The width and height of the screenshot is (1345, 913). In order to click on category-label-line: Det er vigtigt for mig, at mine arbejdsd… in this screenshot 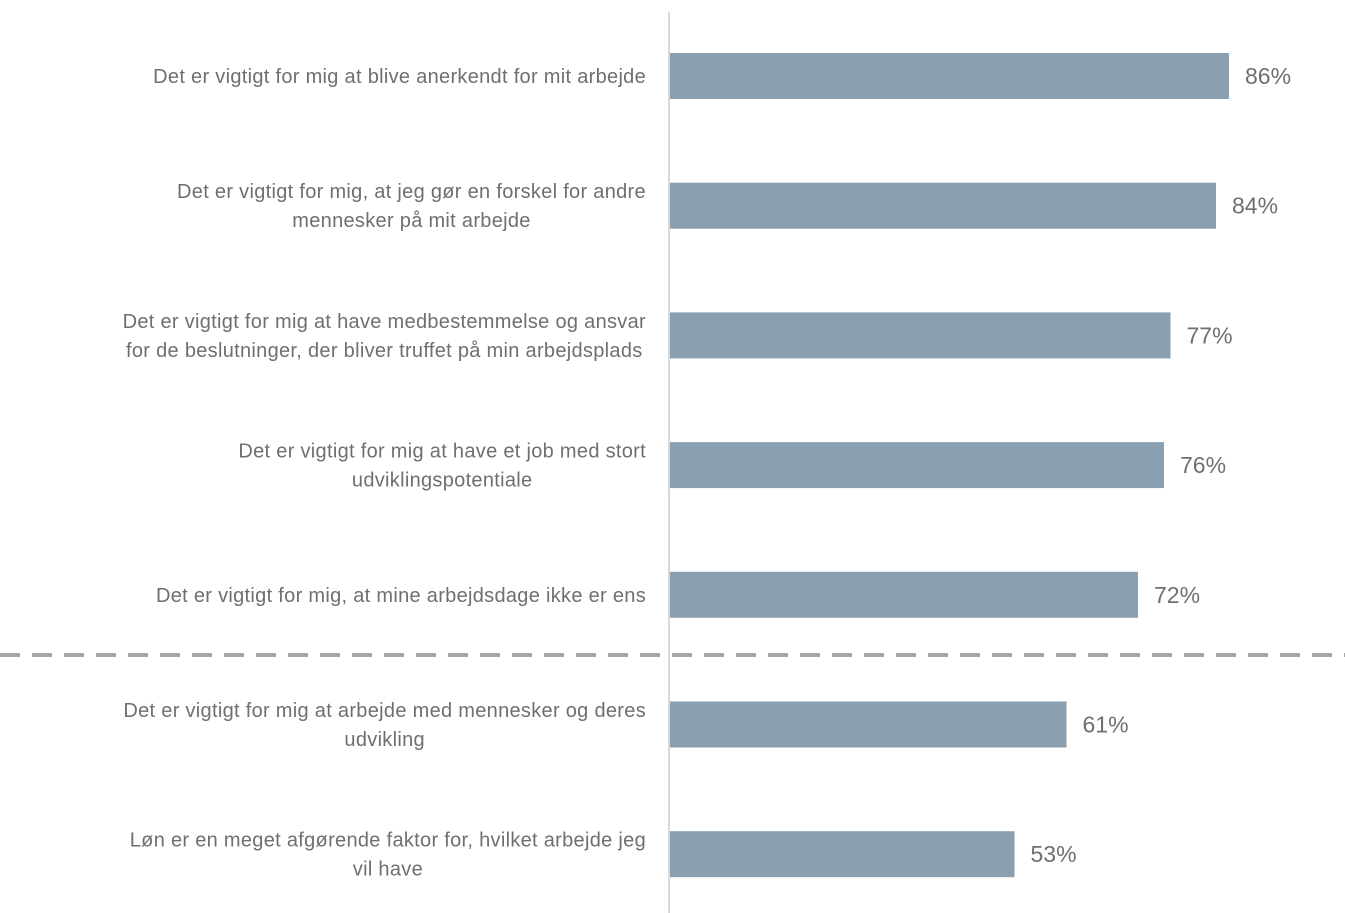, I will do `click(401, 596)`.